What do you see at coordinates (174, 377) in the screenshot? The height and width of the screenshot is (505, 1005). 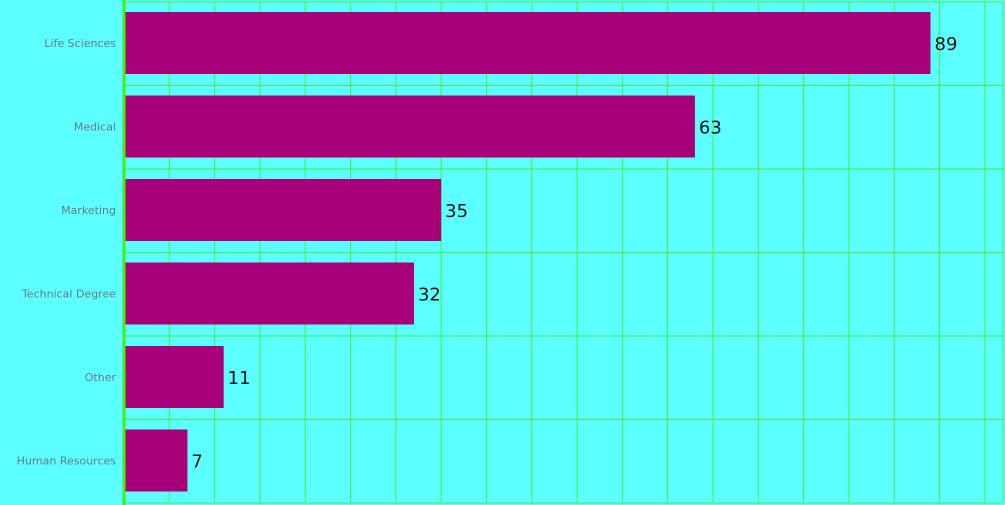 I see `bar-other` at bounding box center [174, 377].